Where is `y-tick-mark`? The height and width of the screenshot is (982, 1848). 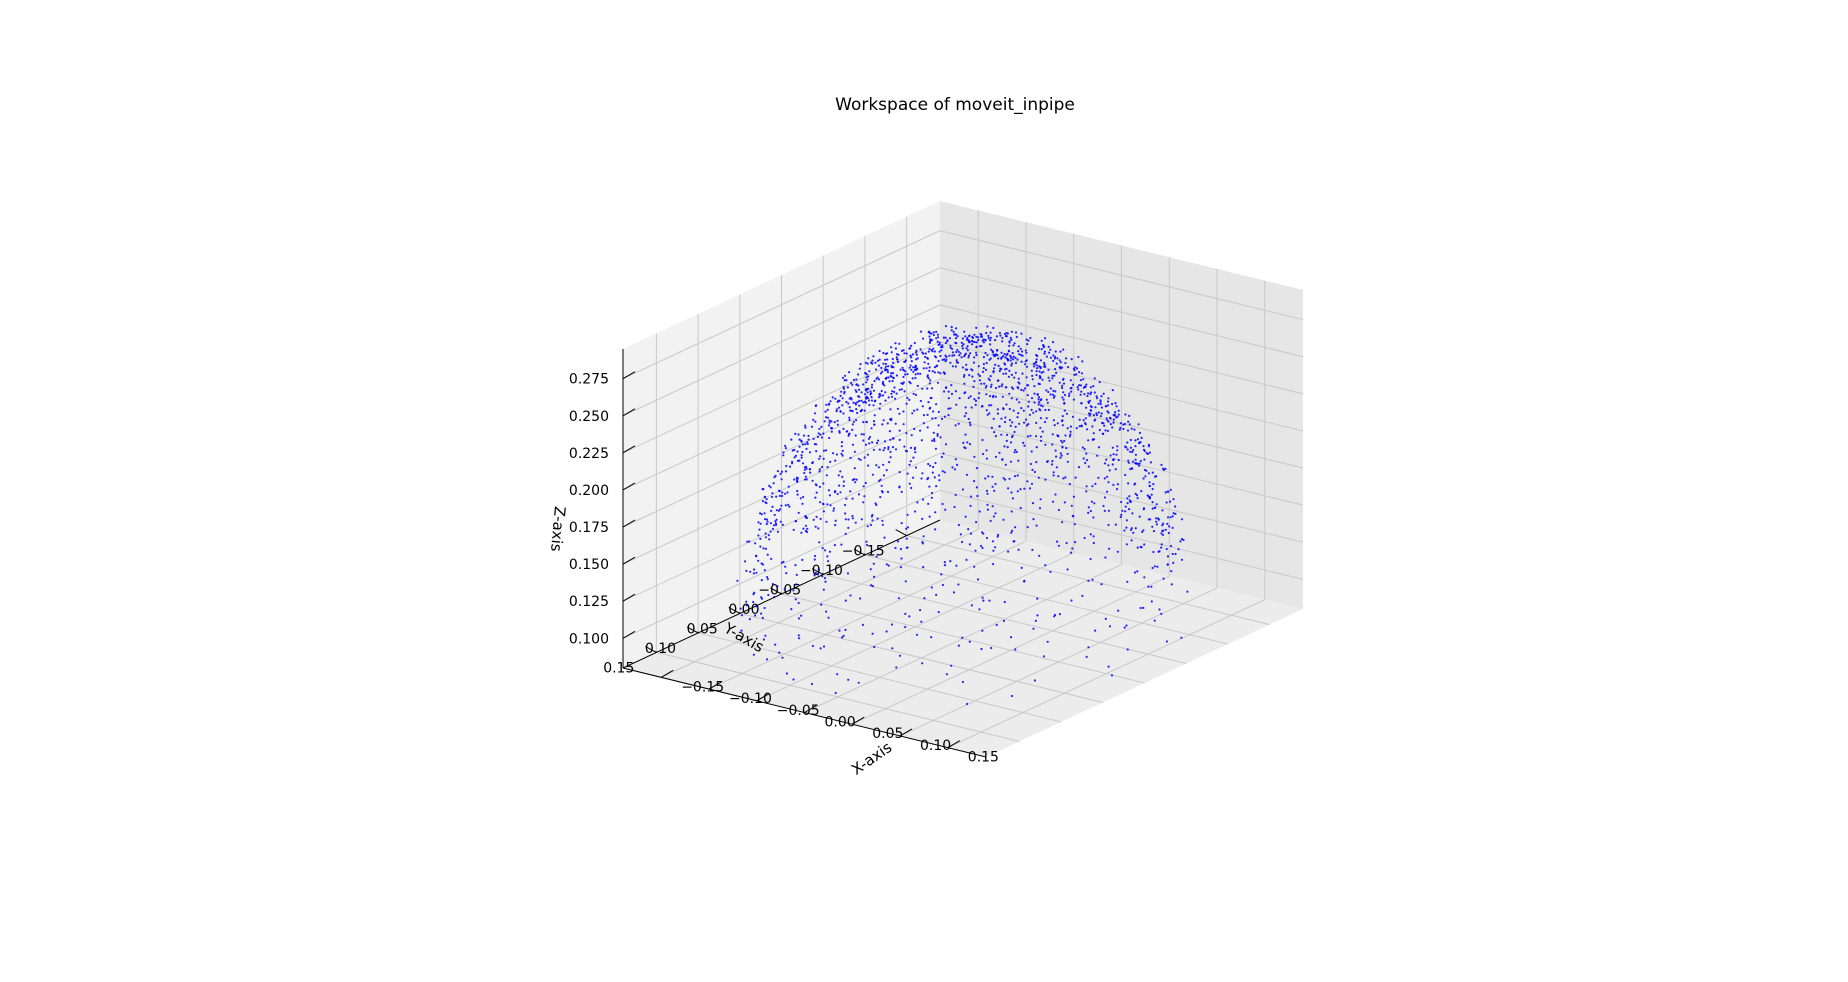 y-tick-mark is located at coordinates (692, 630).